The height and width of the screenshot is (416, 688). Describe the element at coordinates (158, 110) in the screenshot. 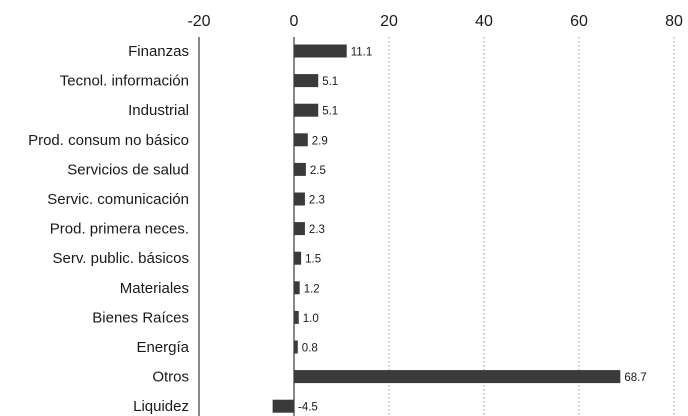

I see `category-label: Industrial` at that location.